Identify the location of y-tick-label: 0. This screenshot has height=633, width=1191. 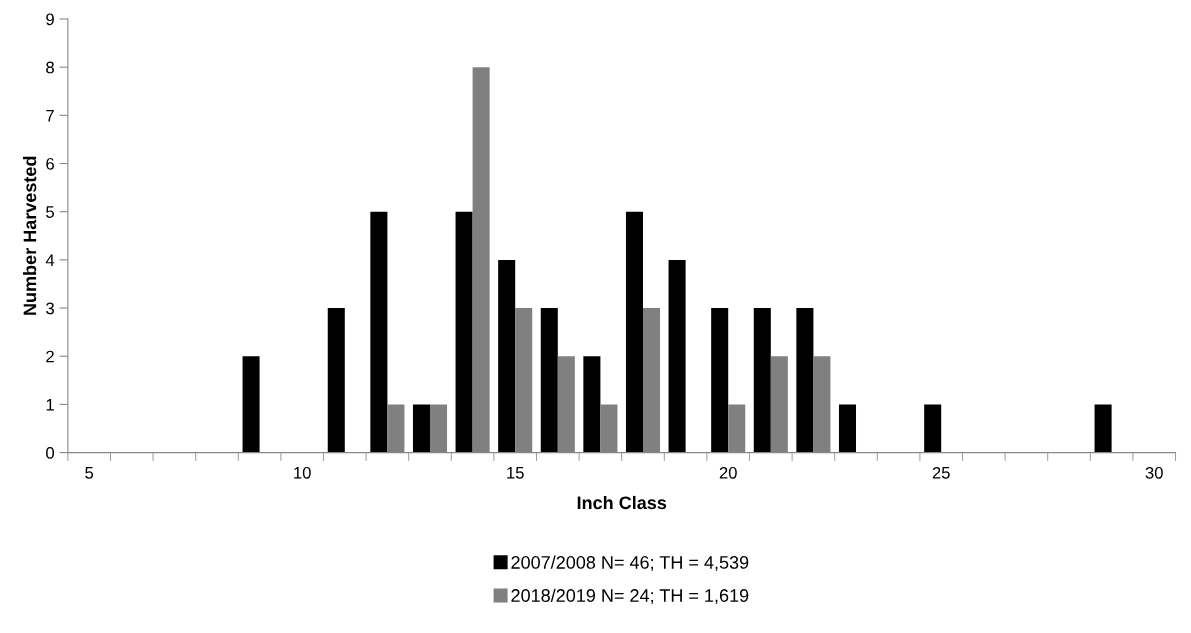
(50, 453).